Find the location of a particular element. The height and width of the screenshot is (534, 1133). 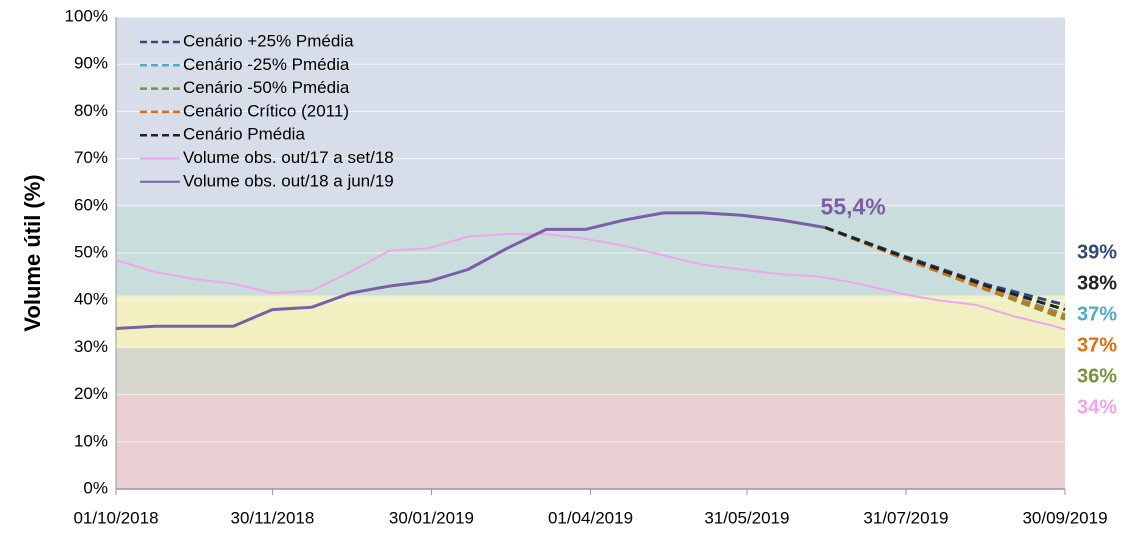

legend-label: Volume obs. out/18 a jun/19 is located at coordinates (288, 180).